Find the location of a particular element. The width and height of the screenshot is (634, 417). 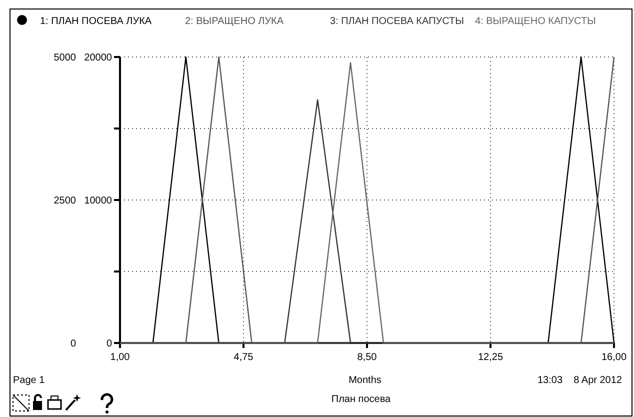

y2-tick-label: 2500 is located at coordinates (65, 201).